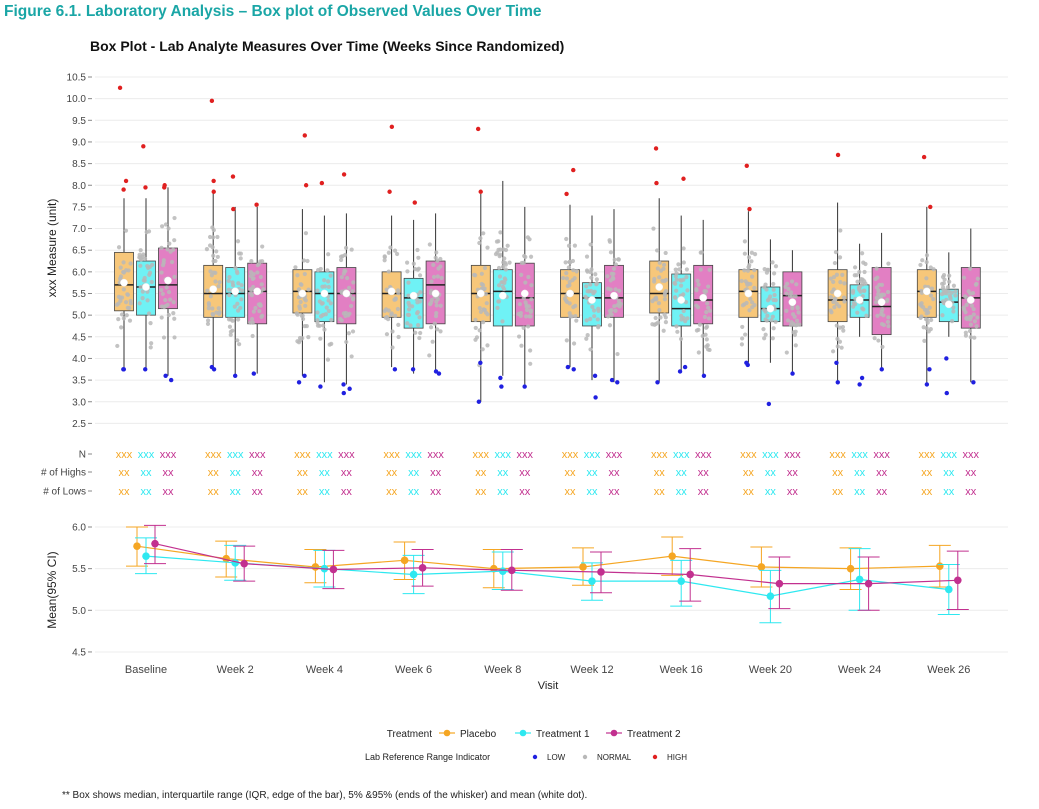  Describe the element at coordinates (77, 78) in the screenshot. I see `y-tick-label: 10.5` at that location.